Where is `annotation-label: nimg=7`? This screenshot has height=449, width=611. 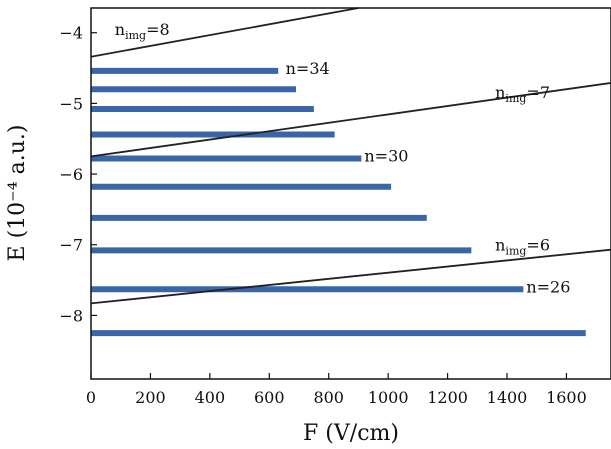
annotation-label: nimg=7 is located at coordinates (522, 94).